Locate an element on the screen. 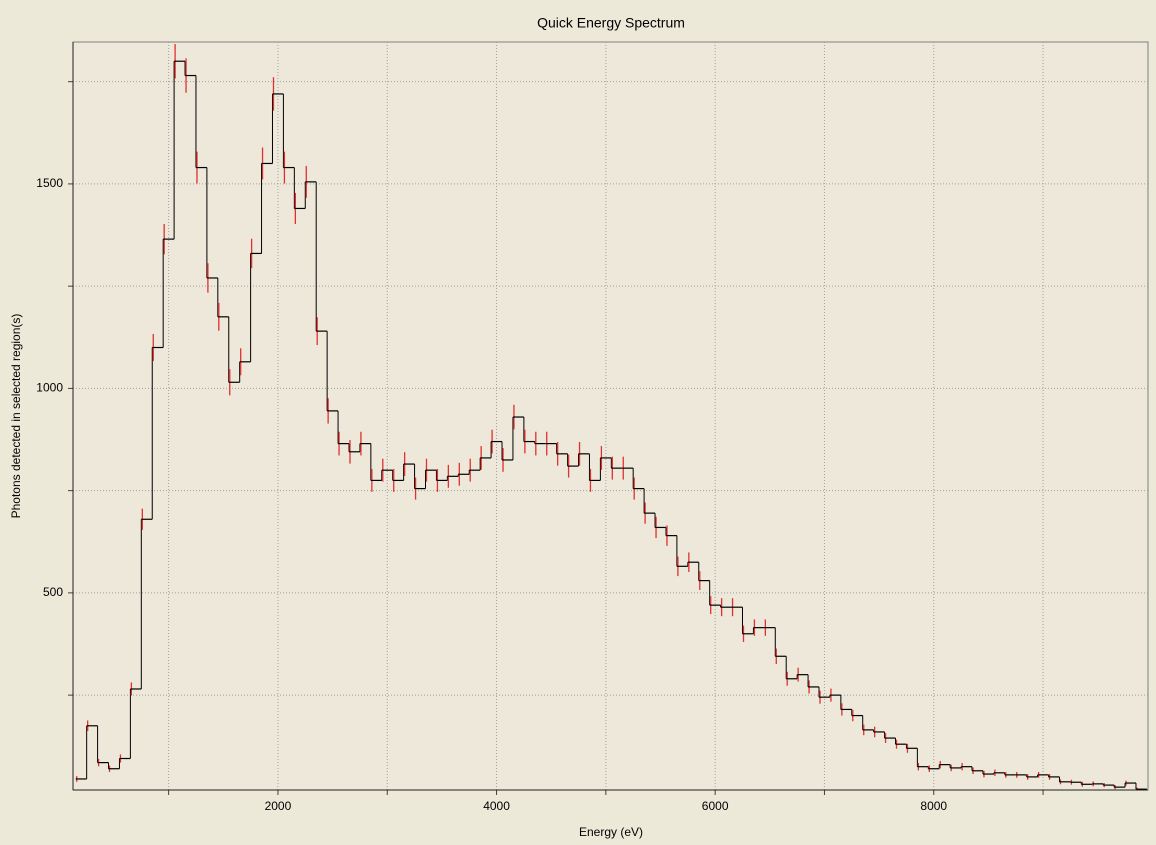  x-axis-label: Energy (eV) is located at coordinates (611, 832).